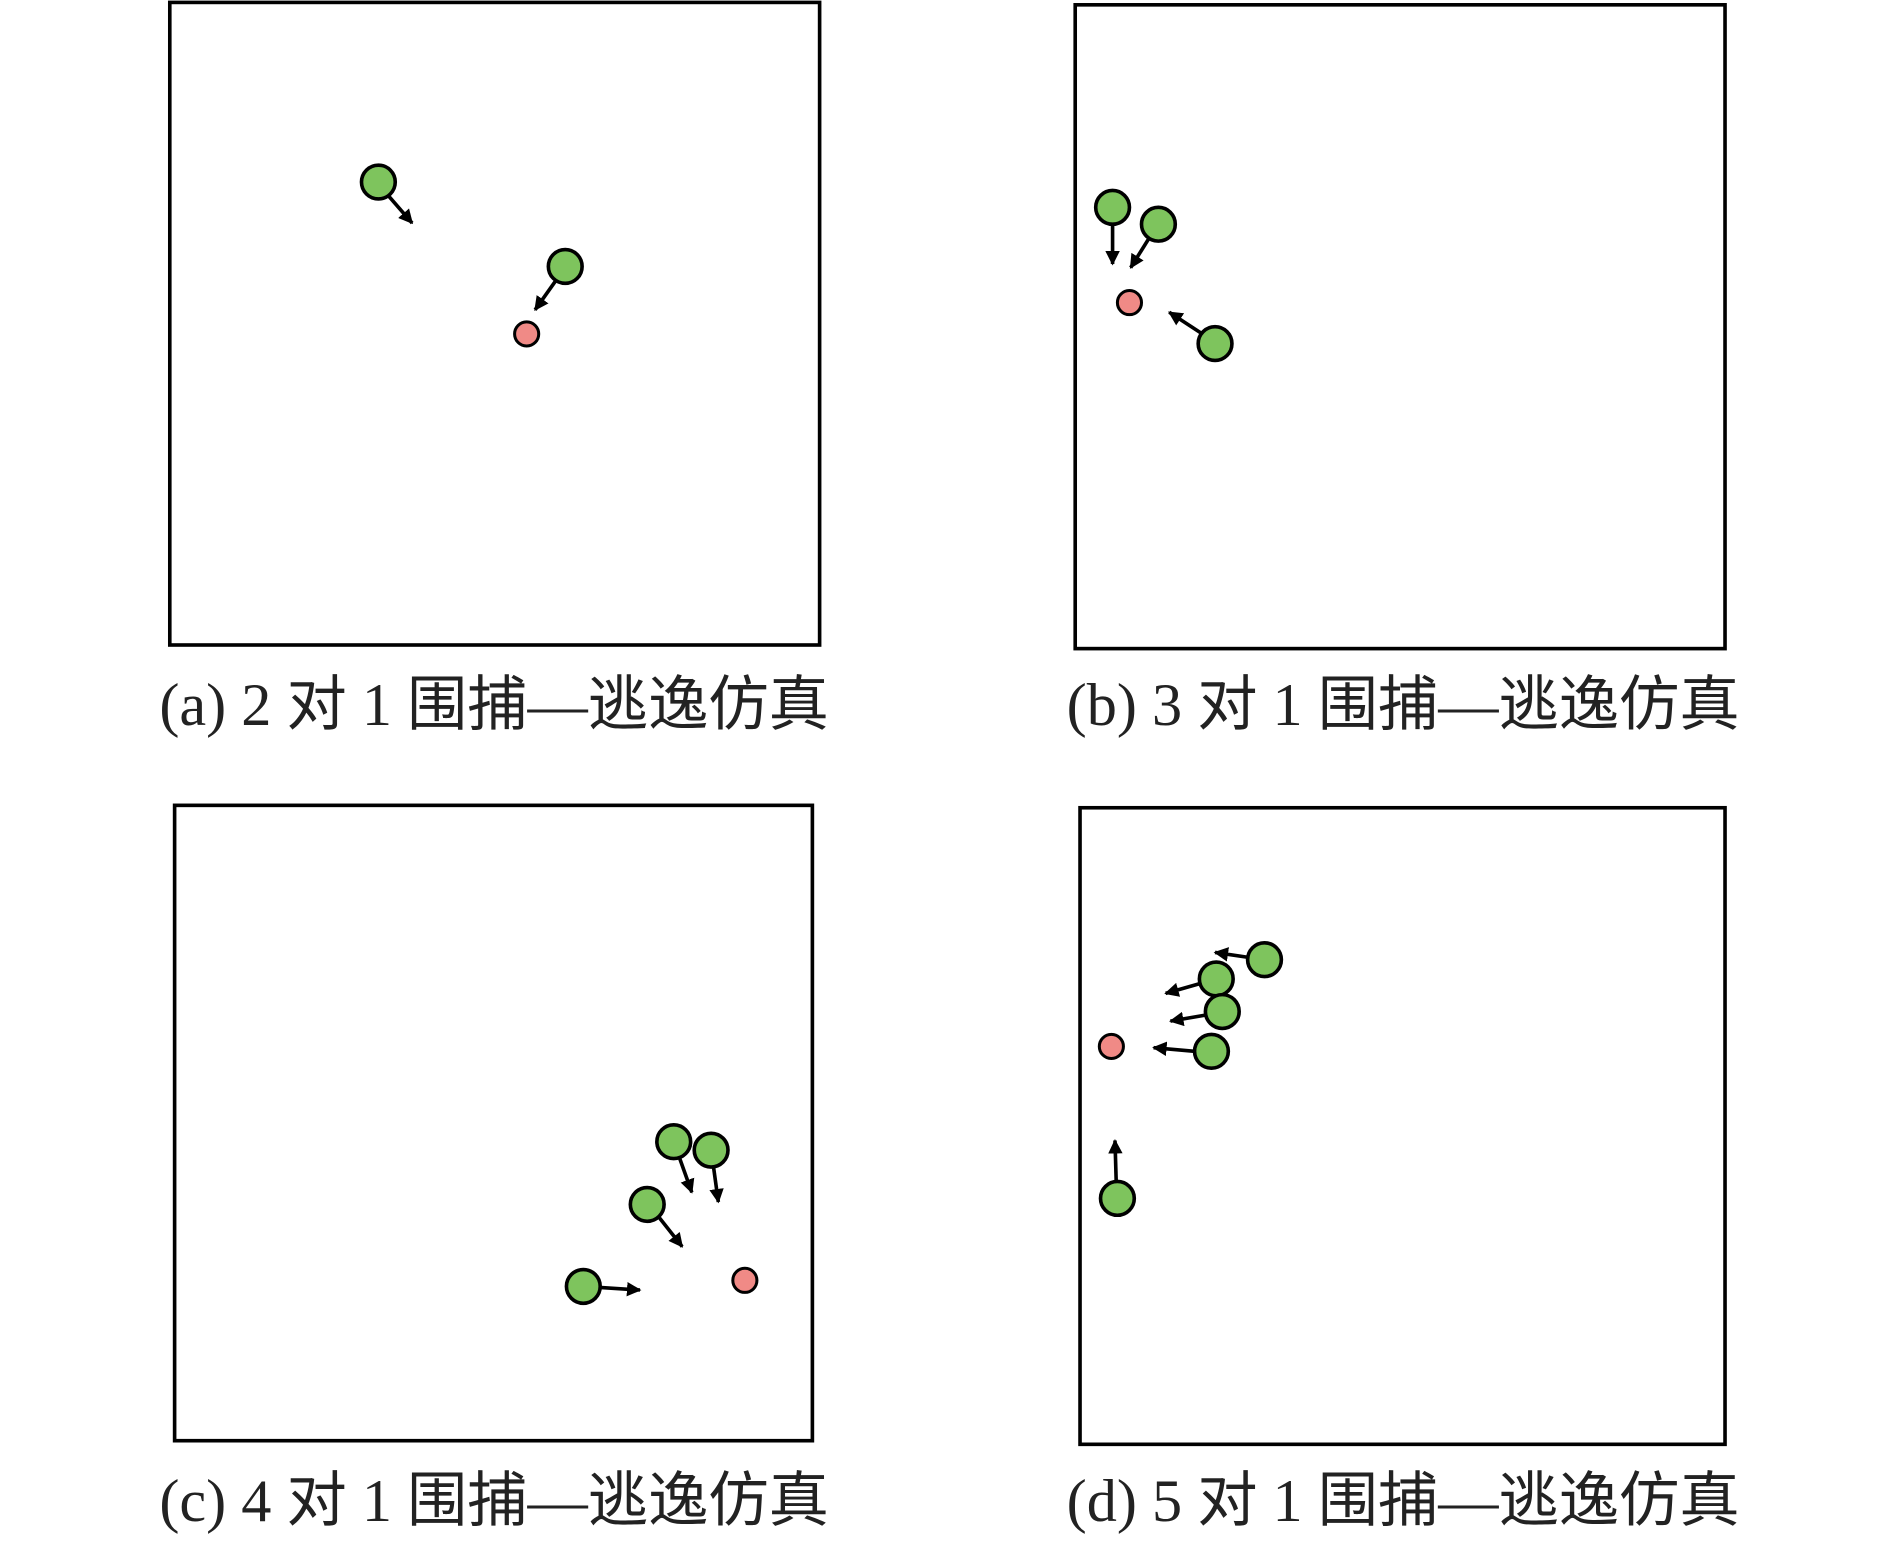 The width and height of the screenshot is (1890, 1548). What do you see at coordinates (1403, 1501) in the screenshot?
I see `caption: (d) 5 对 1 围捕—逃逸仿真` at bounding box center [1403, 1501].